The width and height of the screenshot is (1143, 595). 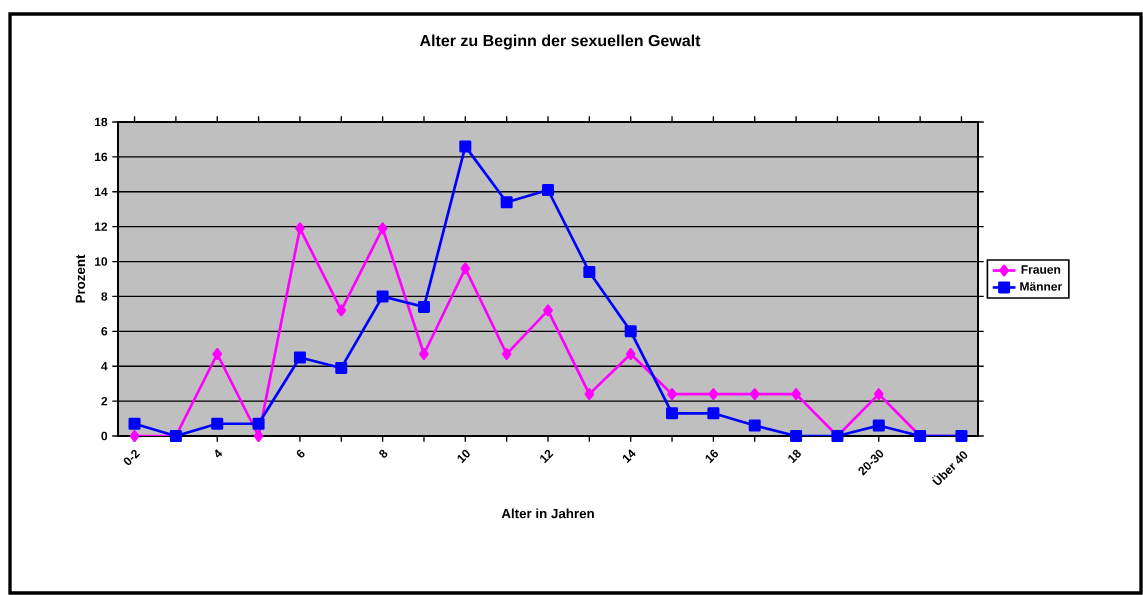 I want to click on y-tick-label: 2, so click(x=104, y=401).